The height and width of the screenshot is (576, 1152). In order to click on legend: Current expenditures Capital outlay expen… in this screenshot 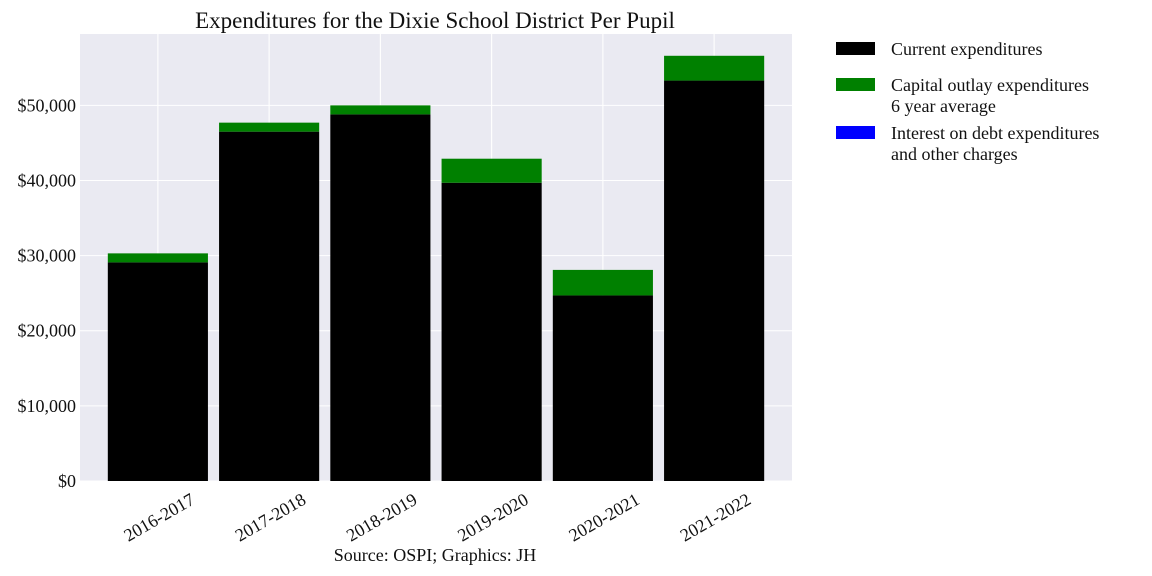, I will do `click(967, 101)`.